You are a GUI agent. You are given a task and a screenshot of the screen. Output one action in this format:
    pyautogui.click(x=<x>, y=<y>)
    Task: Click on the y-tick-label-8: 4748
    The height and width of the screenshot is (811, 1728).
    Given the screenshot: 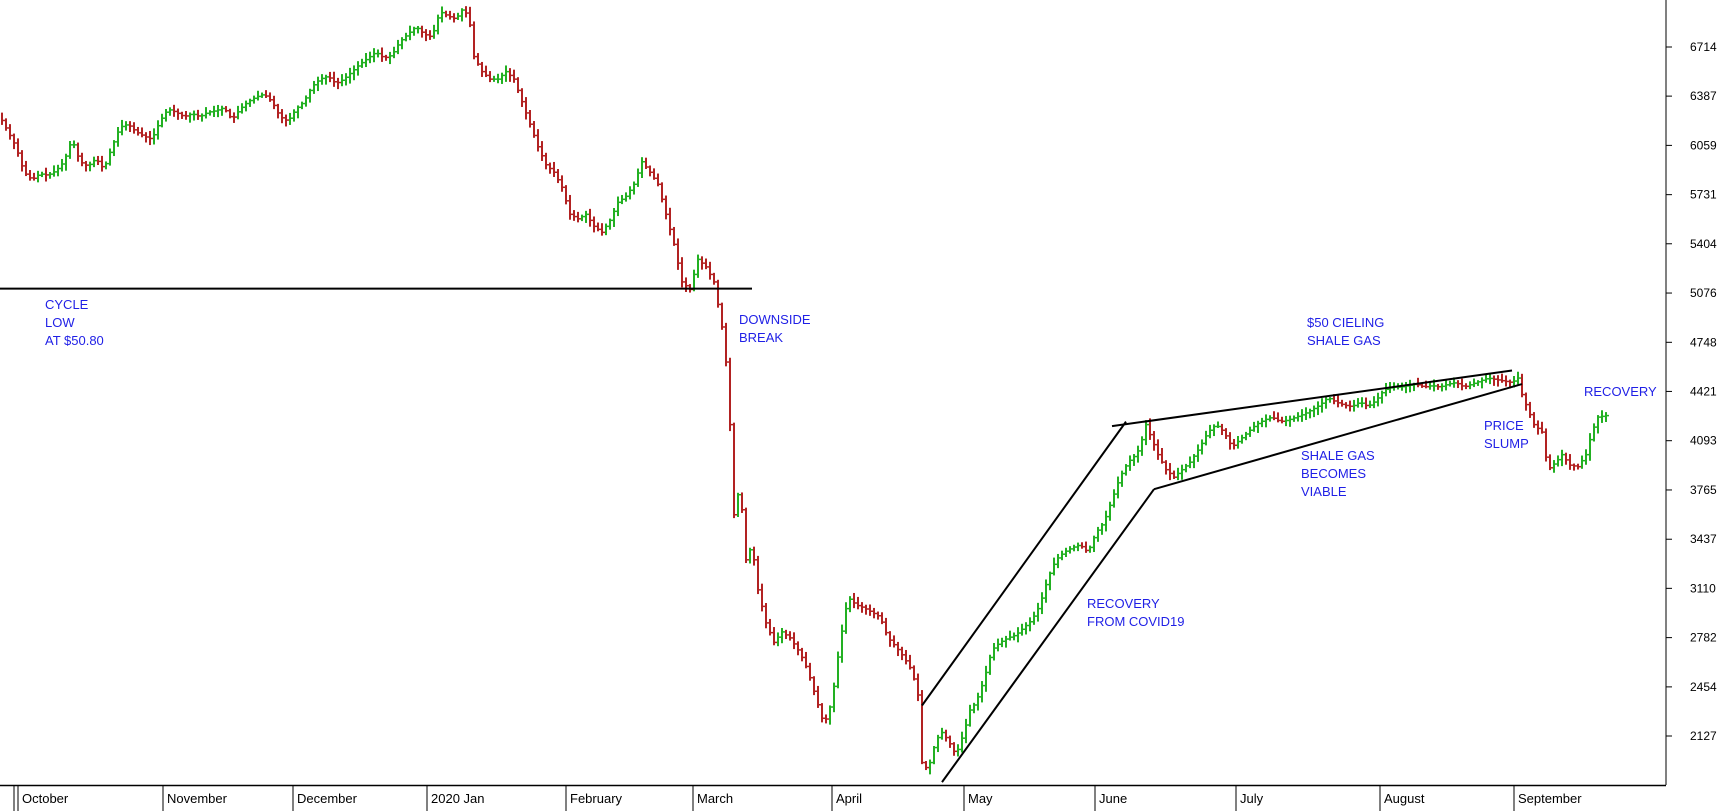 What is the action you would take?
    pyautogui.click(x=1703, y=342)
    